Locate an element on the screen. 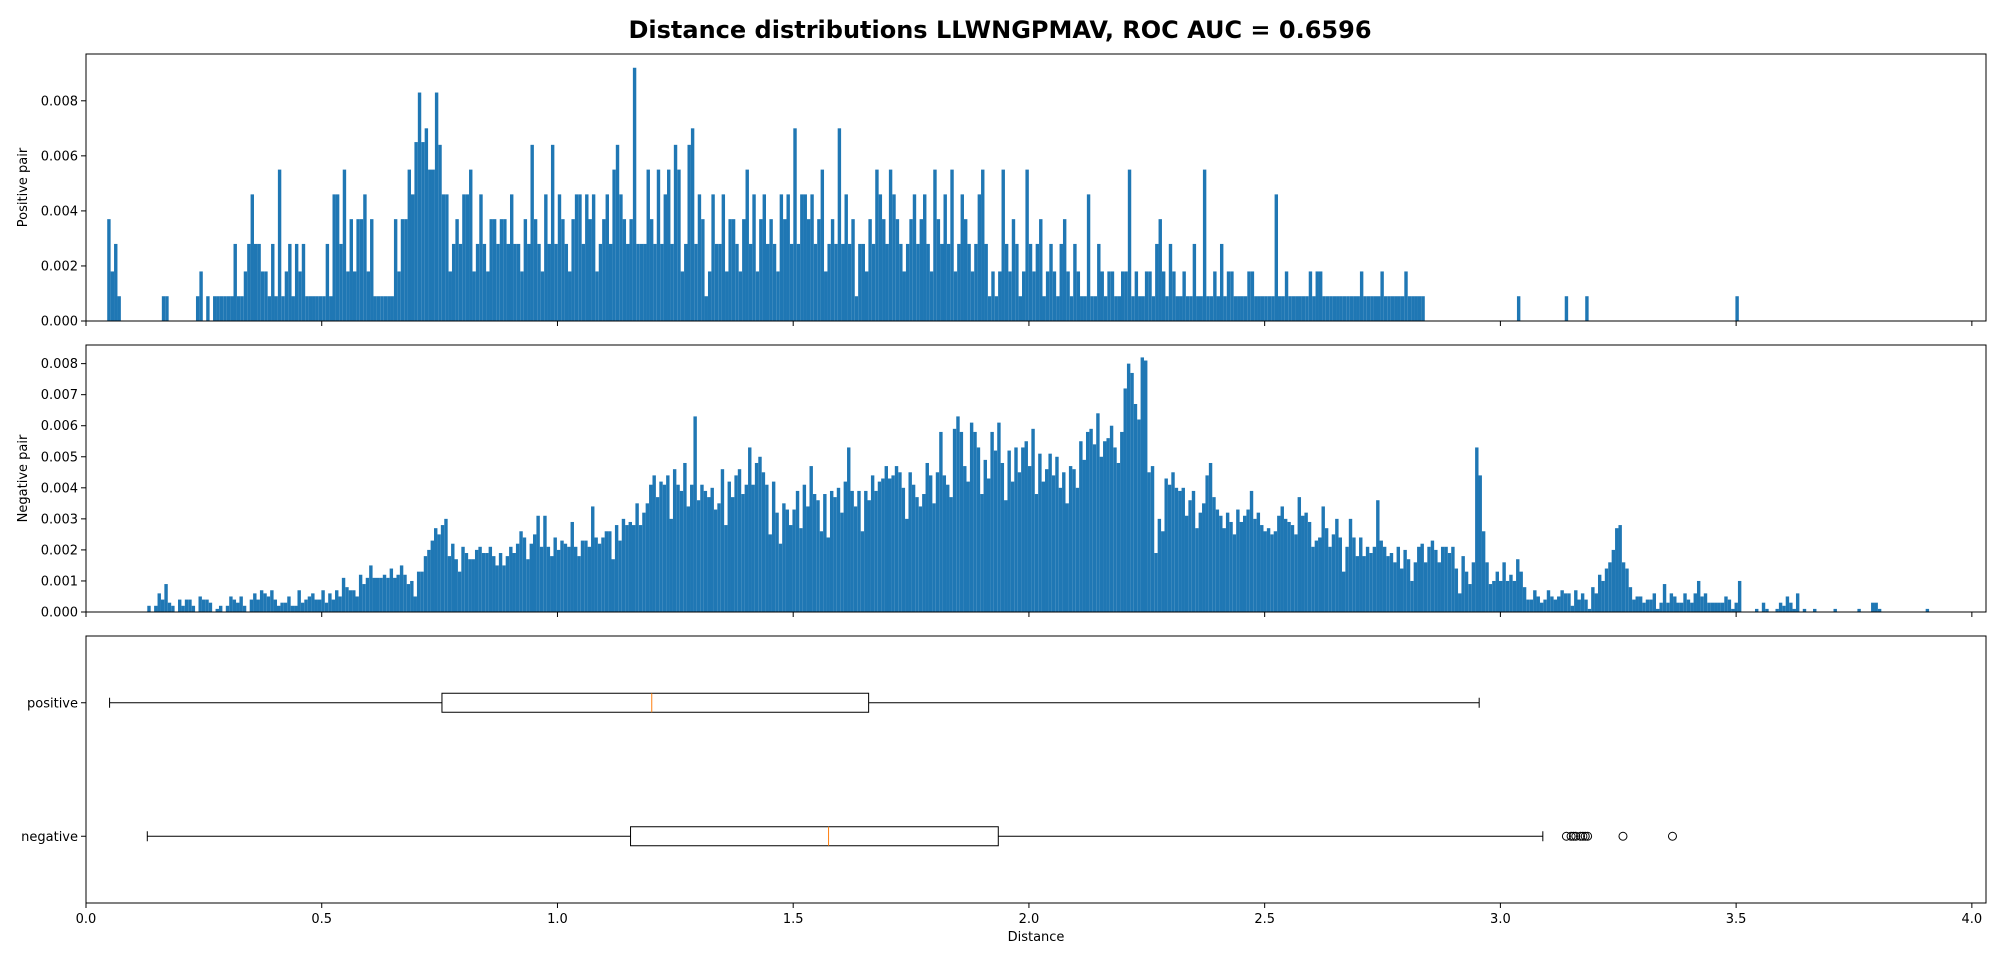 This screenshot has width=2000, height=960. y-tick-label: 0.003 is located at coordinates (59, 519).